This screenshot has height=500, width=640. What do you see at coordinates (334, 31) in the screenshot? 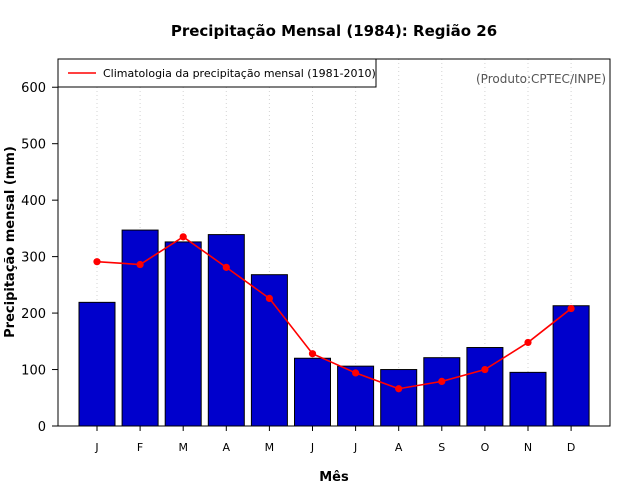
I see `chart-title: Precipitação Mensal (1984): Região 26` at bounding box center [334, 31].